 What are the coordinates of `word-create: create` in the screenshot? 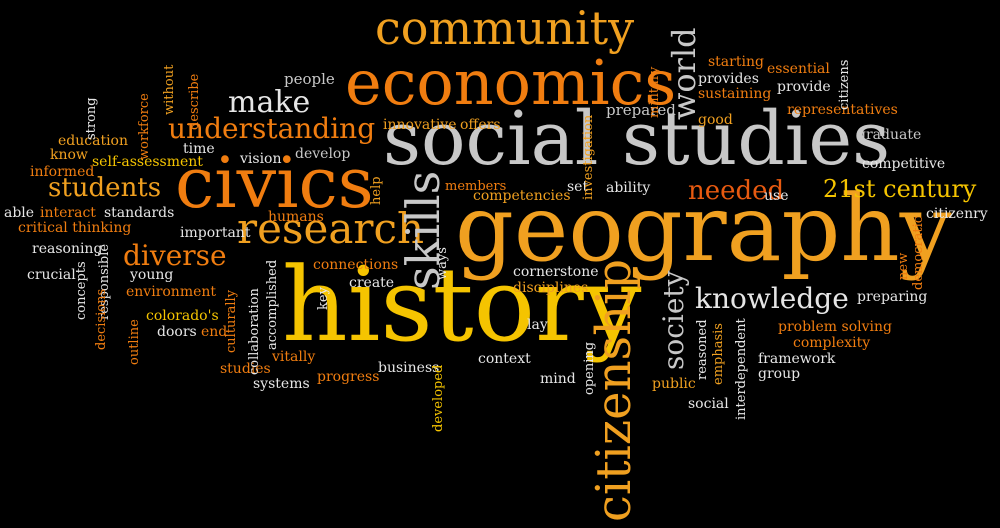 It's located at (372, 283).